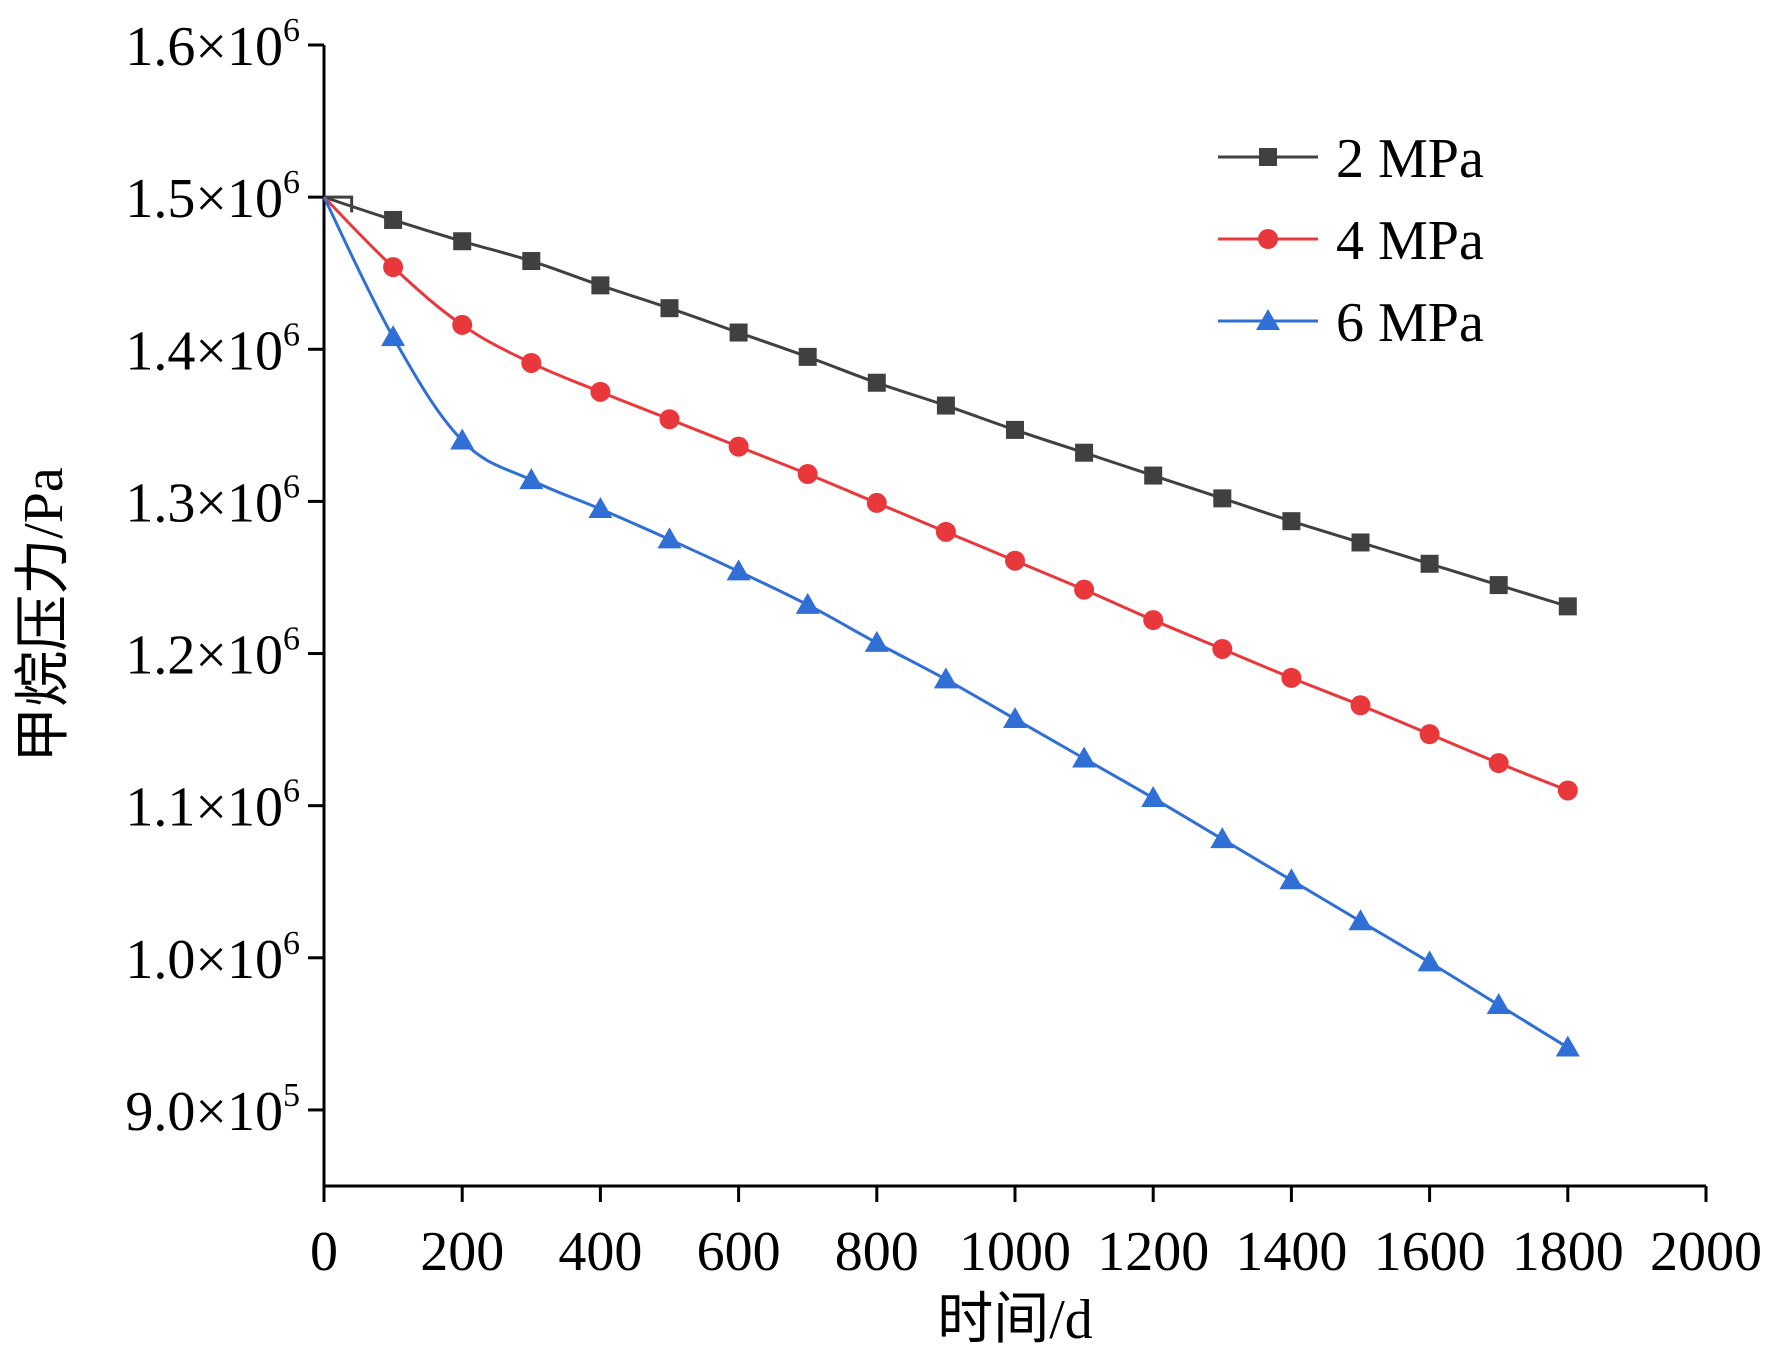 Image resolution: width=1772 pixels, height=1356 pixels. I want to click on legend-item: 6 MPa, so click(1351, 323).